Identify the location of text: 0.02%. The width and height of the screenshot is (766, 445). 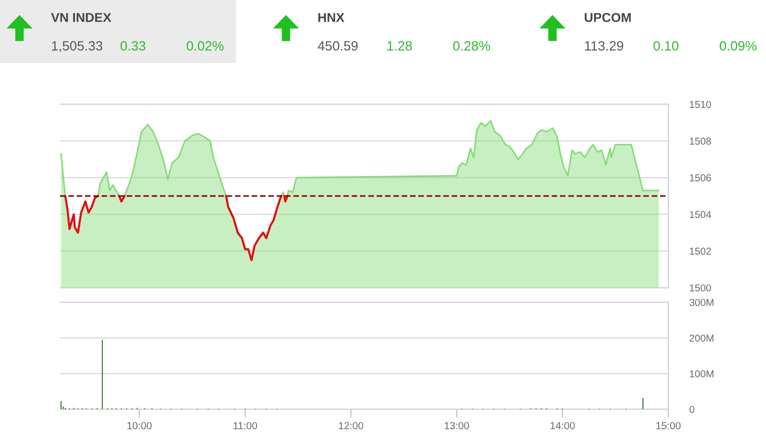
(205, 46).